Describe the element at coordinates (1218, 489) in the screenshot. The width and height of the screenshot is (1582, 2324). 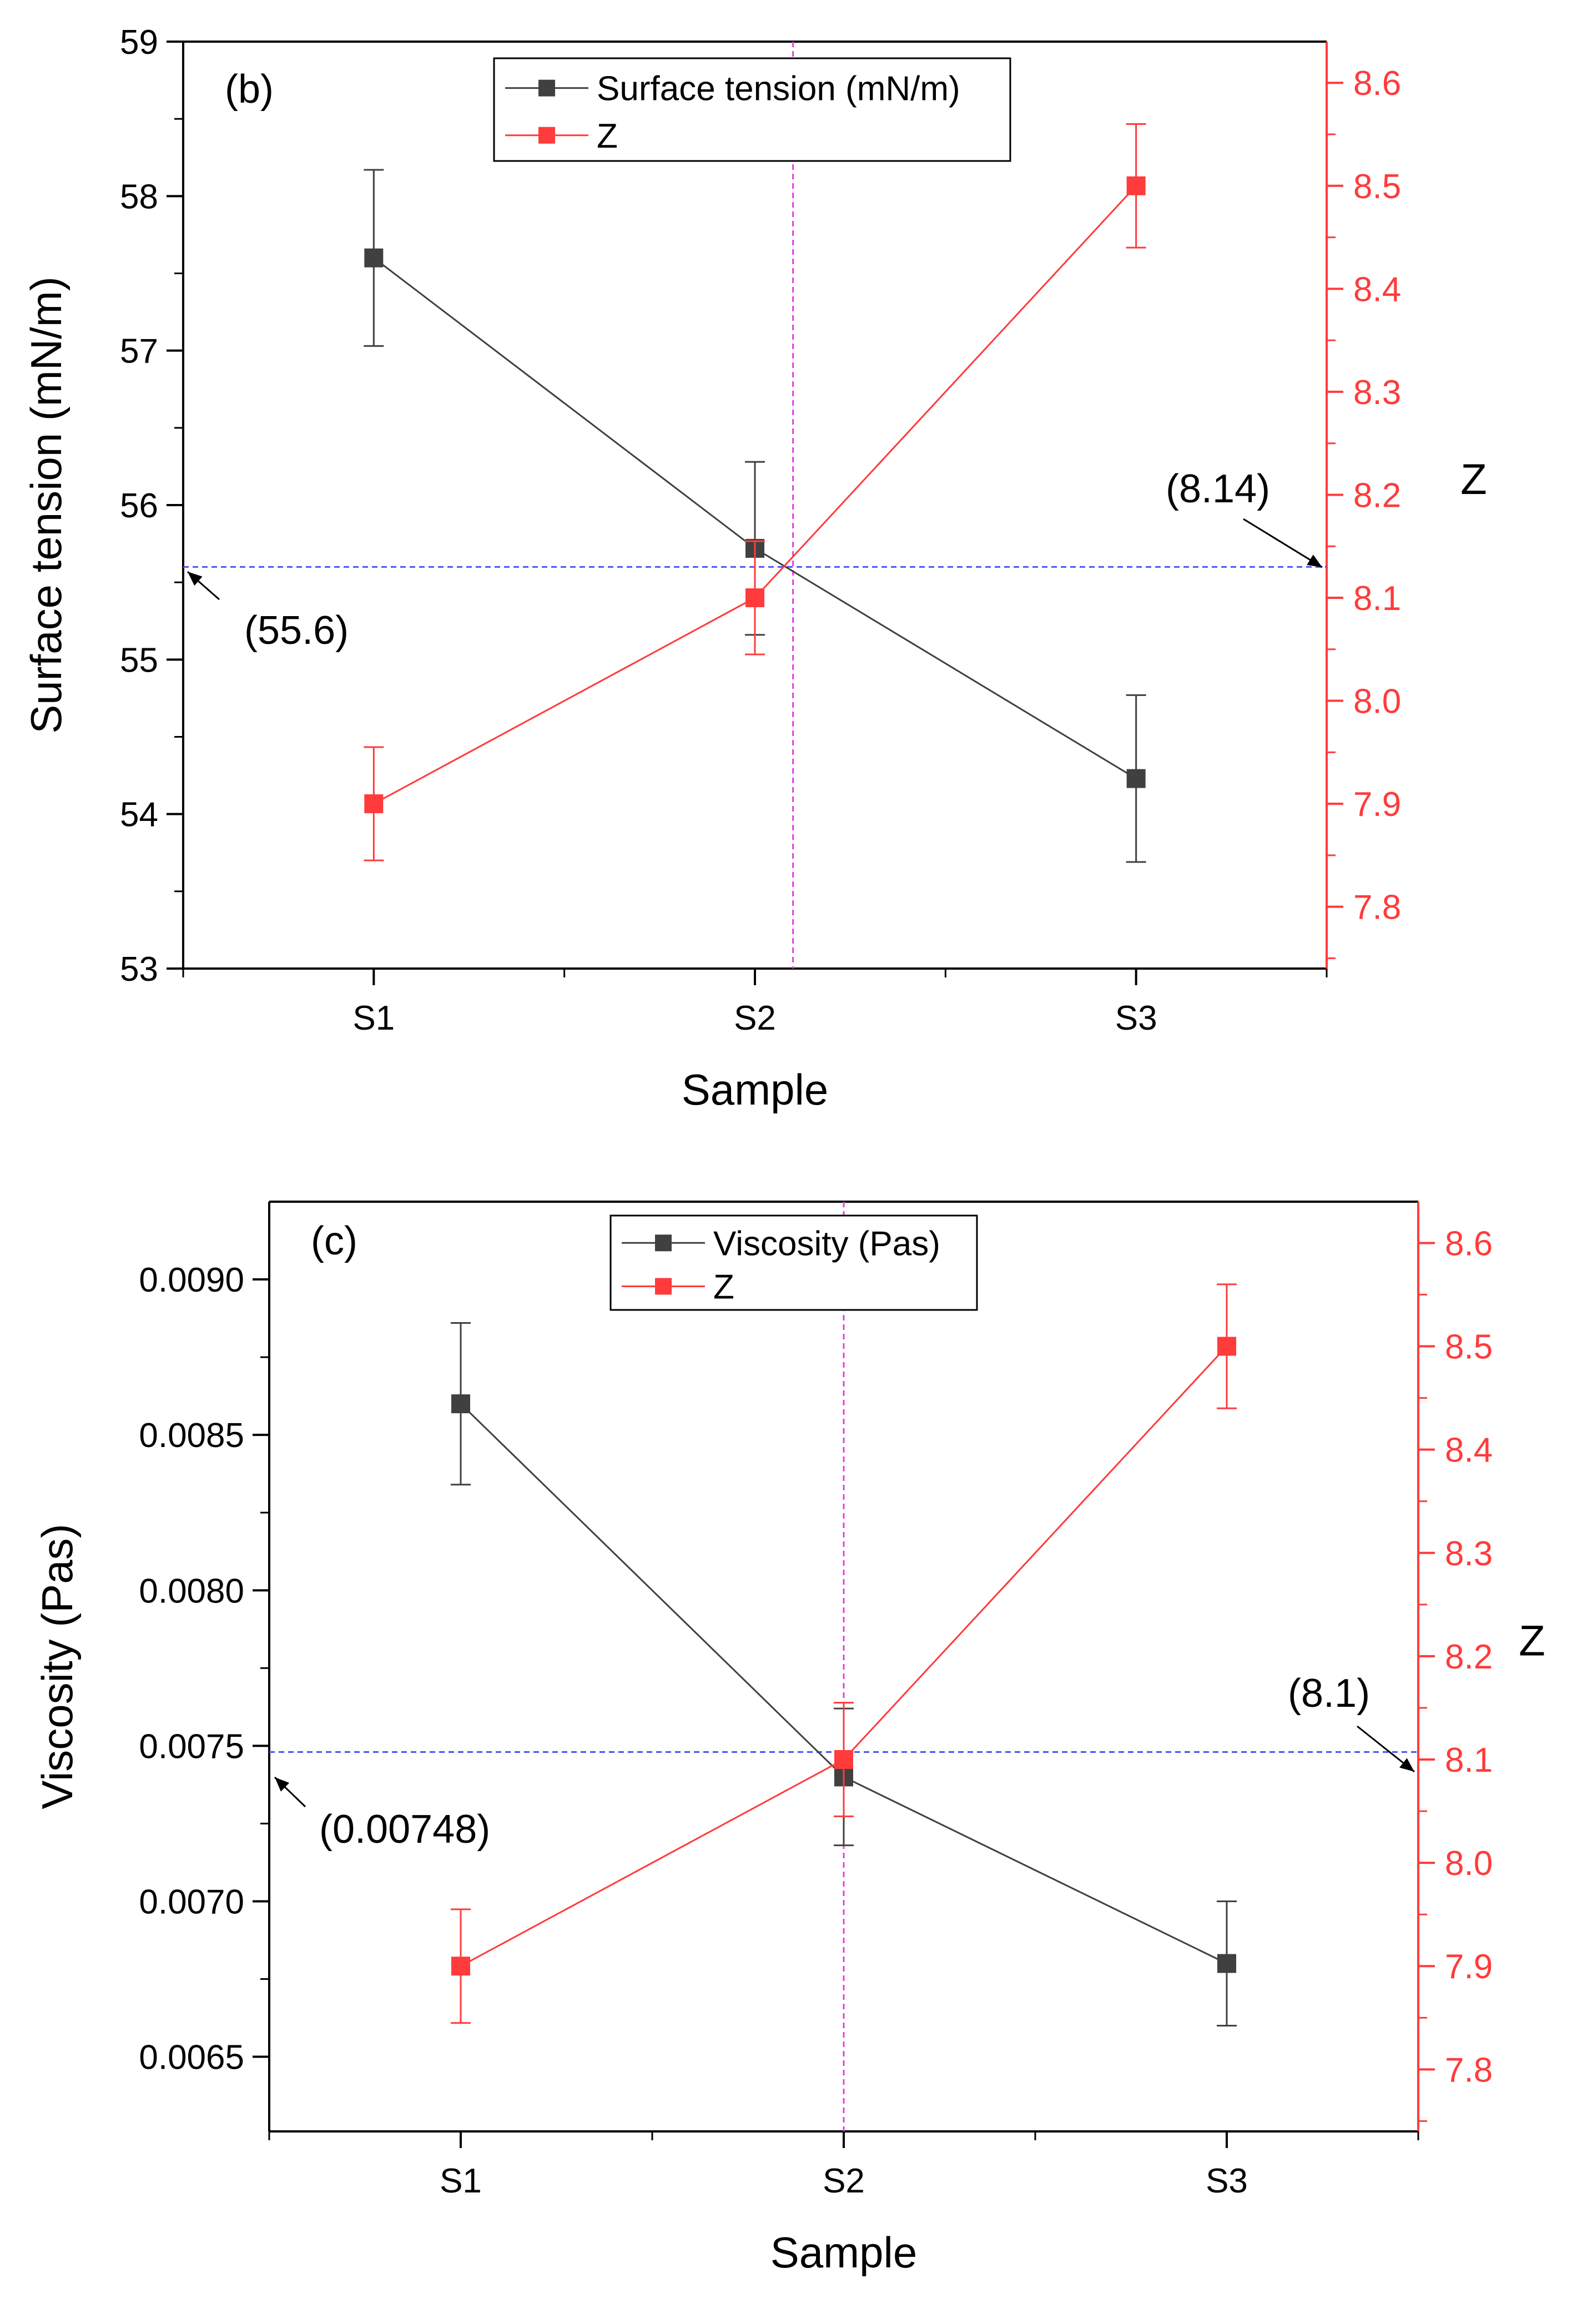
I see `annotation-right: (8.14)` at that location.